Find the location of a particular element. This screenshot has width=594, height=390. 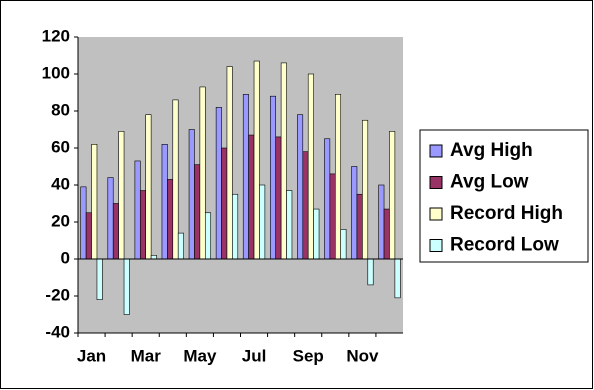

x-tick-label: Nov is located at coordinates (362, 355).